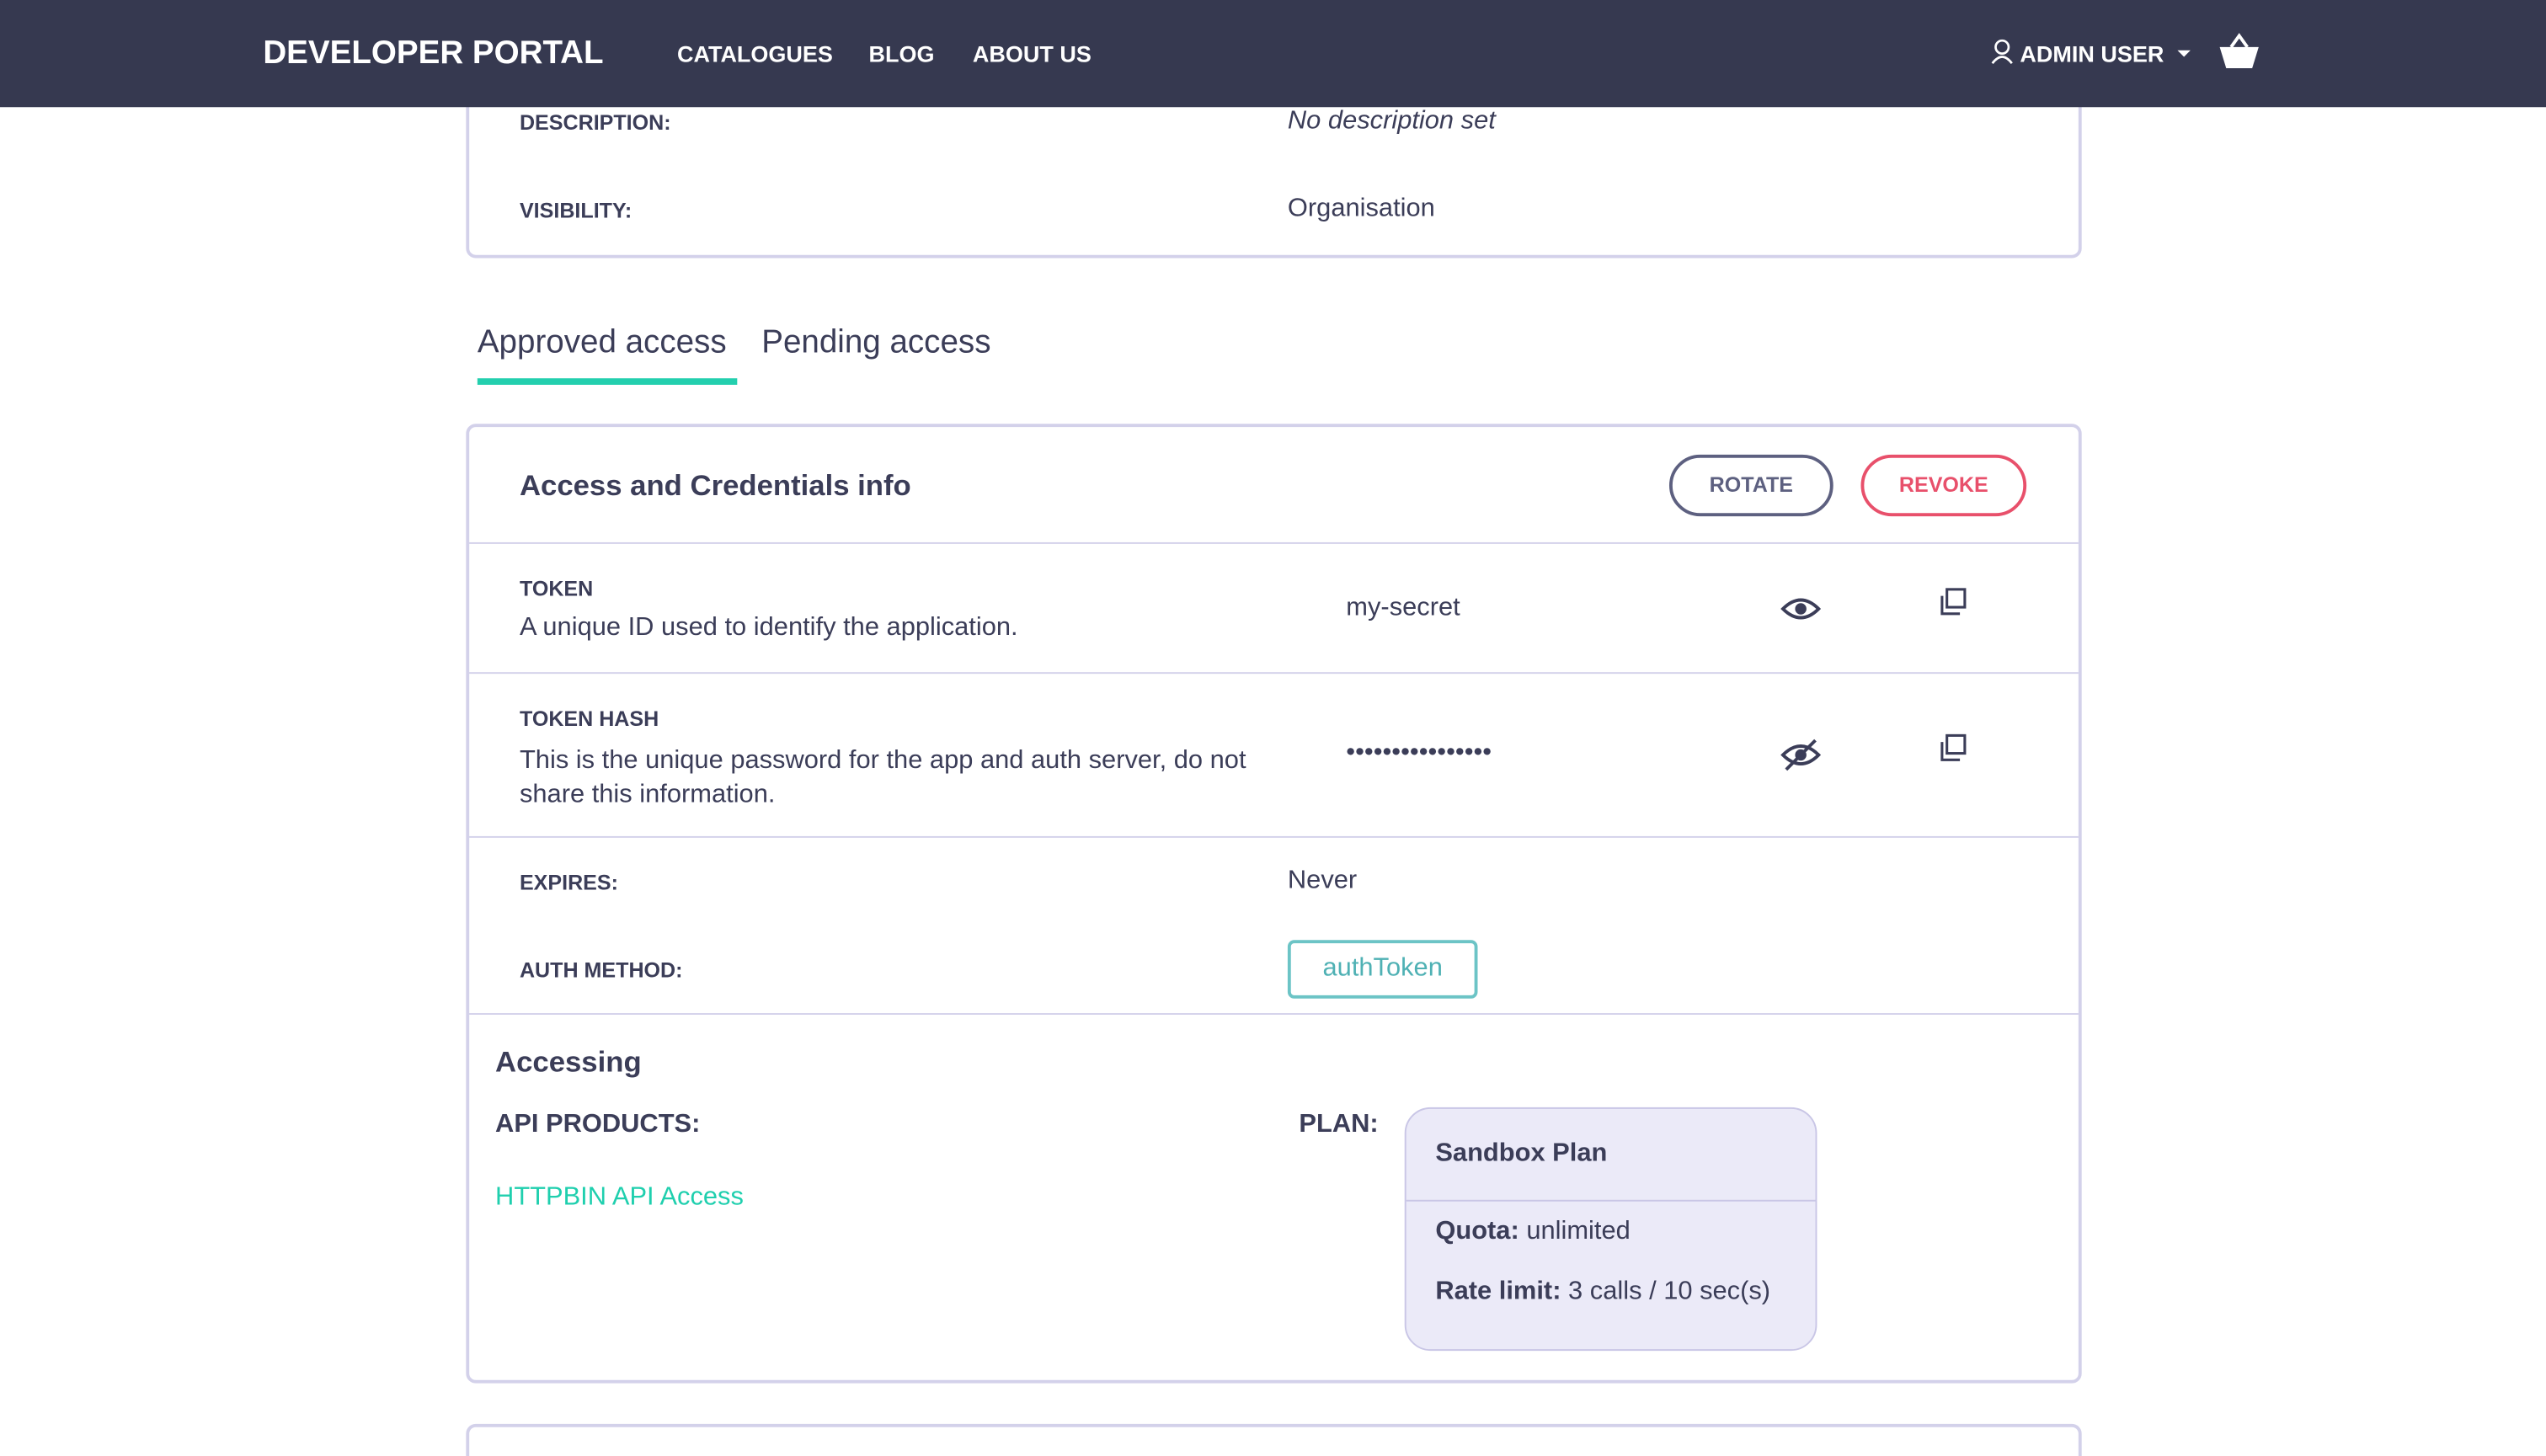 The width and height of the screenshot is (2546, 1456). Describe the element at coordinates (1669, 1291) in the screenshot. I see `rate-limit-value: 3 calls / 10 sec(s)` at that location.